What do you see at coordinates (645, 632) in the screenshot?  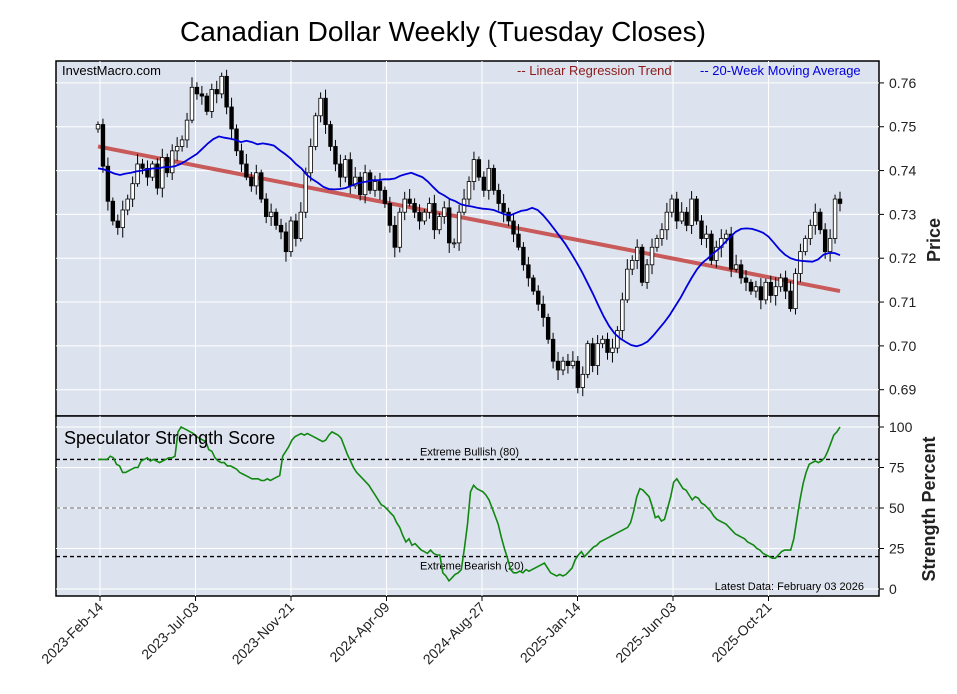 I see `x-tick-label: 2025-Jun-03` at bounding box center [645, 632].